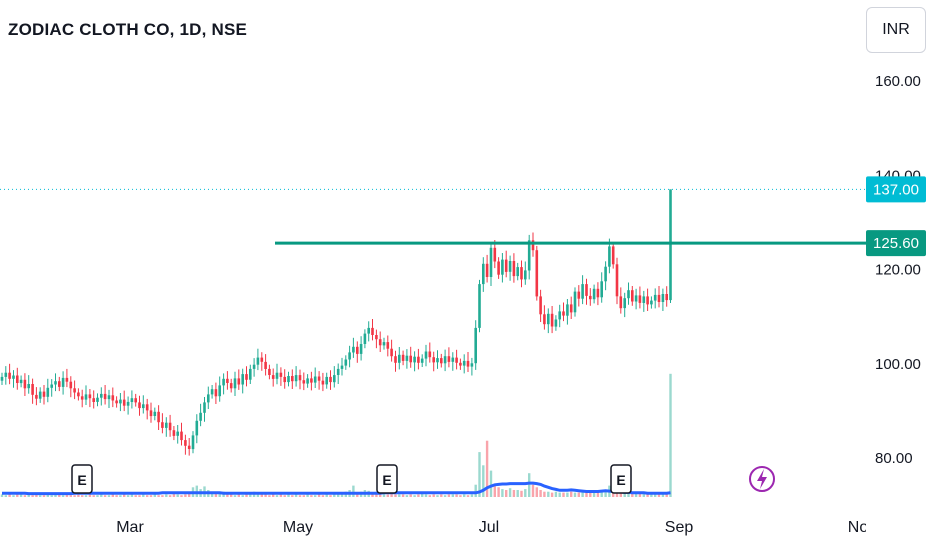 This screenshot has height=550, width=932. Describe the element at coordinates (896, 30) in the screenshot. I see `currency-button: INR` at that location.